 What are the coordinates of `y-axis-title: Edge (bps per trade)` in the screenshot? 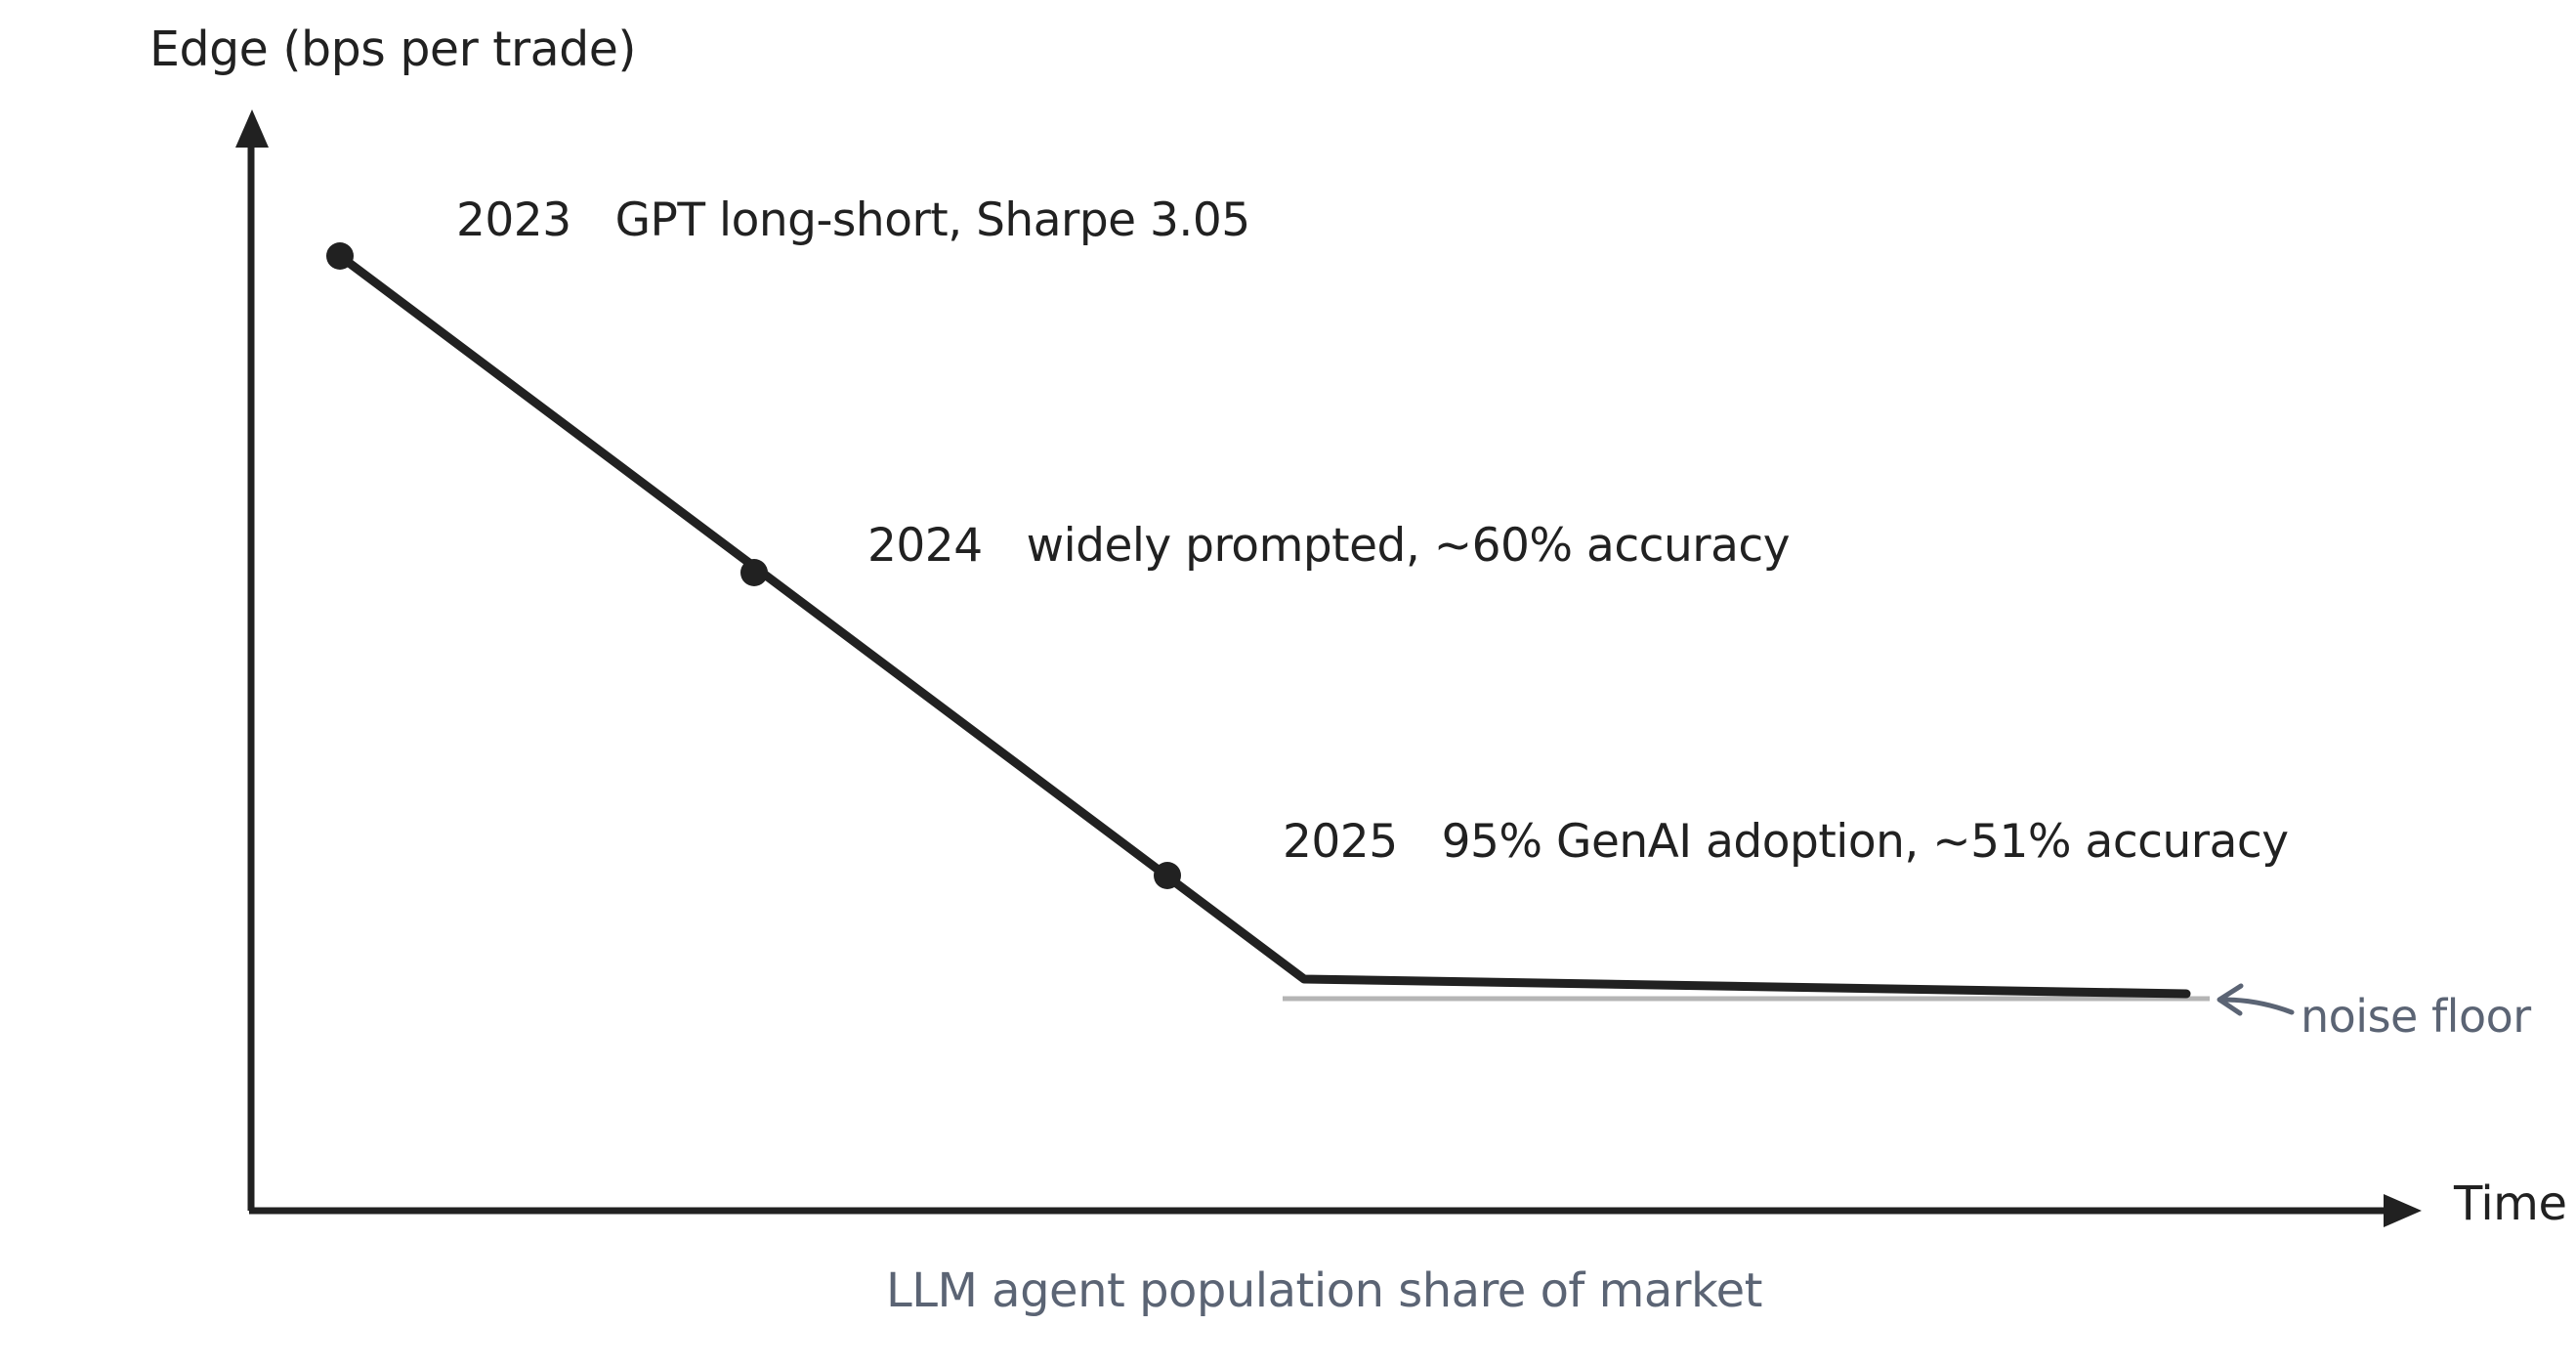 It's located at (393, 49).